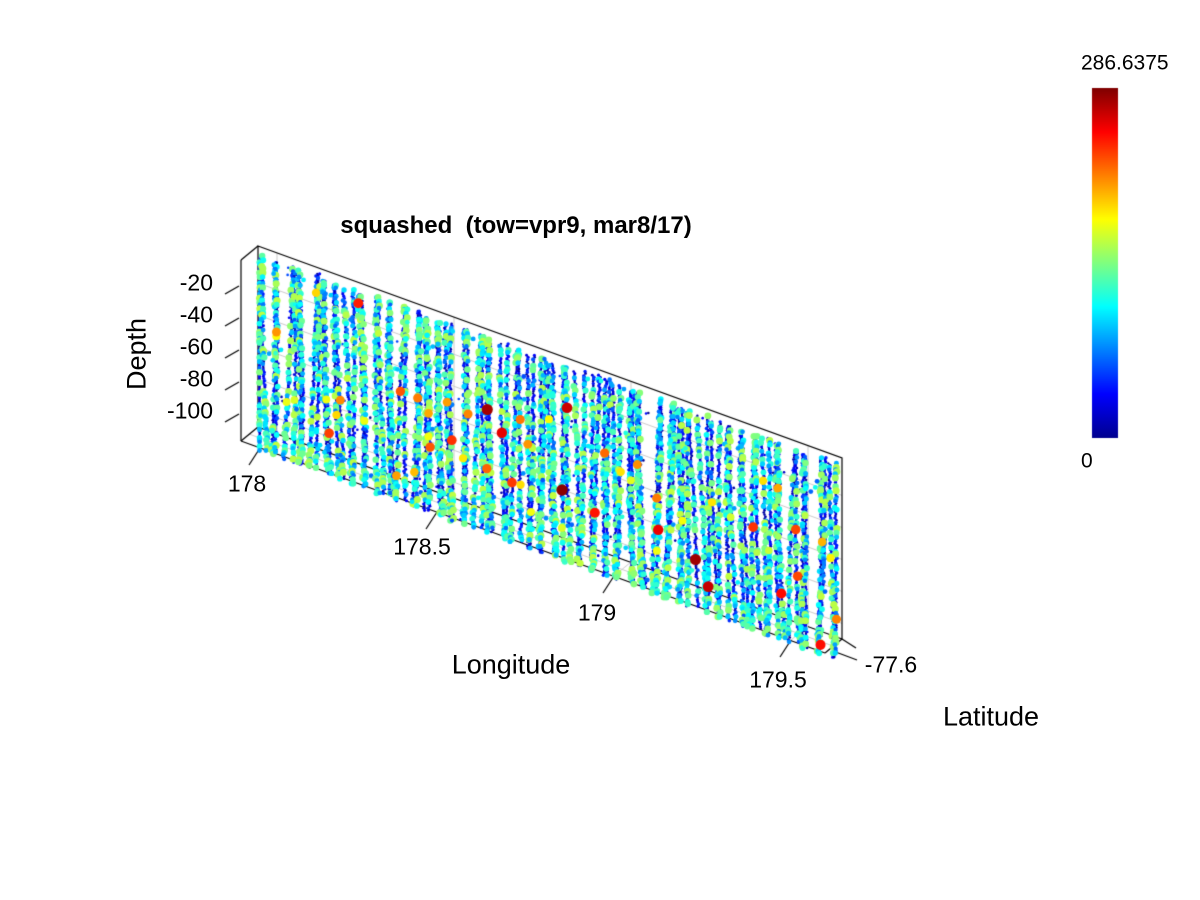  What do you see at coordinates (189, 410) in the screenshot?
I see `z-tick-label: -100` at bounding box center [189, 410].